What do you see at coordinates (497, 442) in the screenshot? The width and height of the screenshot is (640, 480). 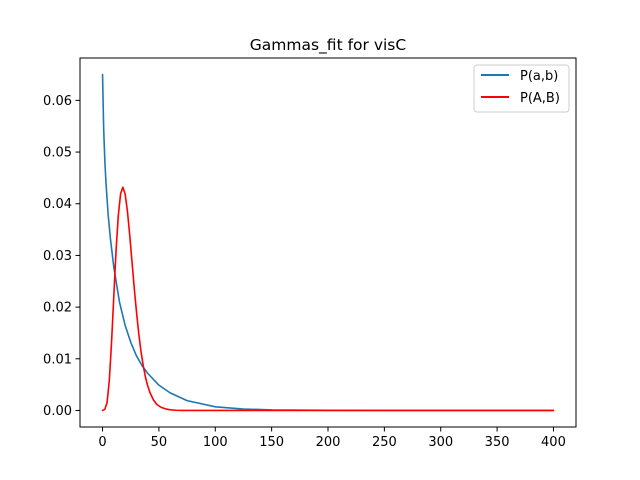 I see `x-tick-label: 350` at bounding box center [497, 442].